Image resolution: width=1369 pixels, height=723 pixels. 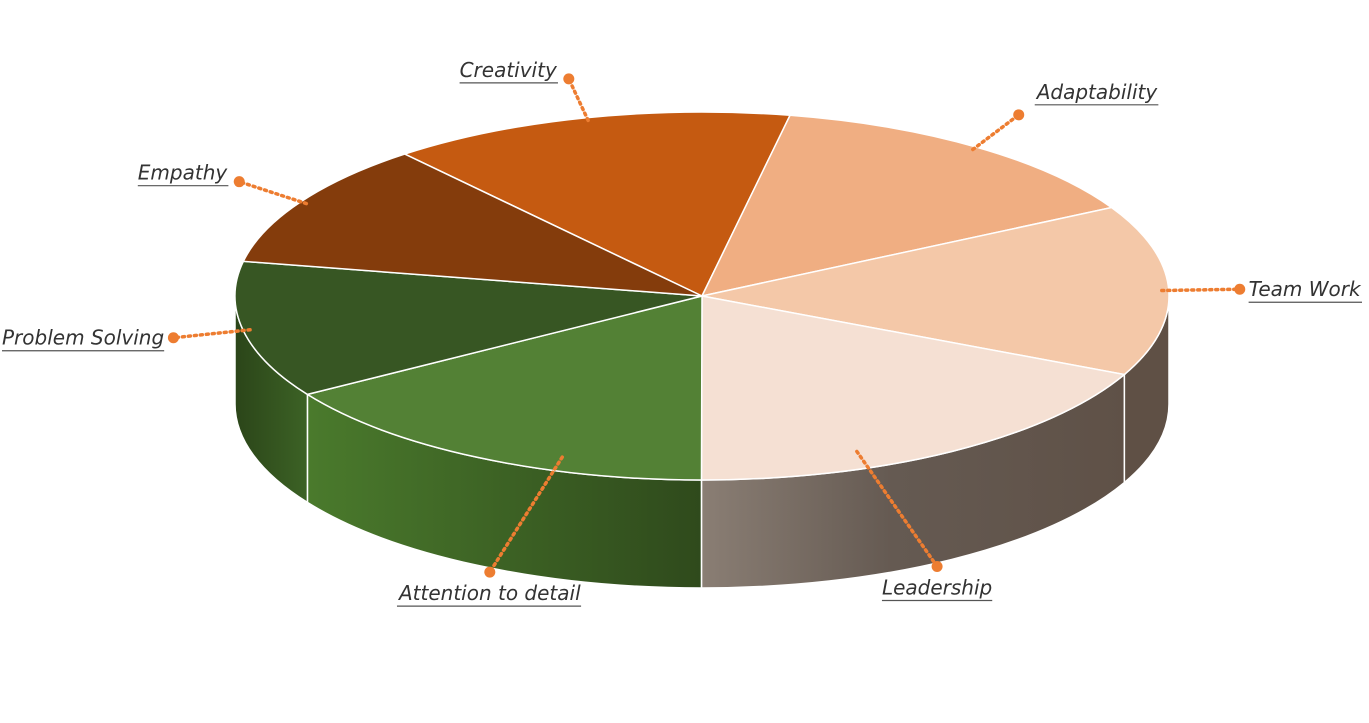 I want to click on leader-line-team-work, so click(x=1201, y=290).